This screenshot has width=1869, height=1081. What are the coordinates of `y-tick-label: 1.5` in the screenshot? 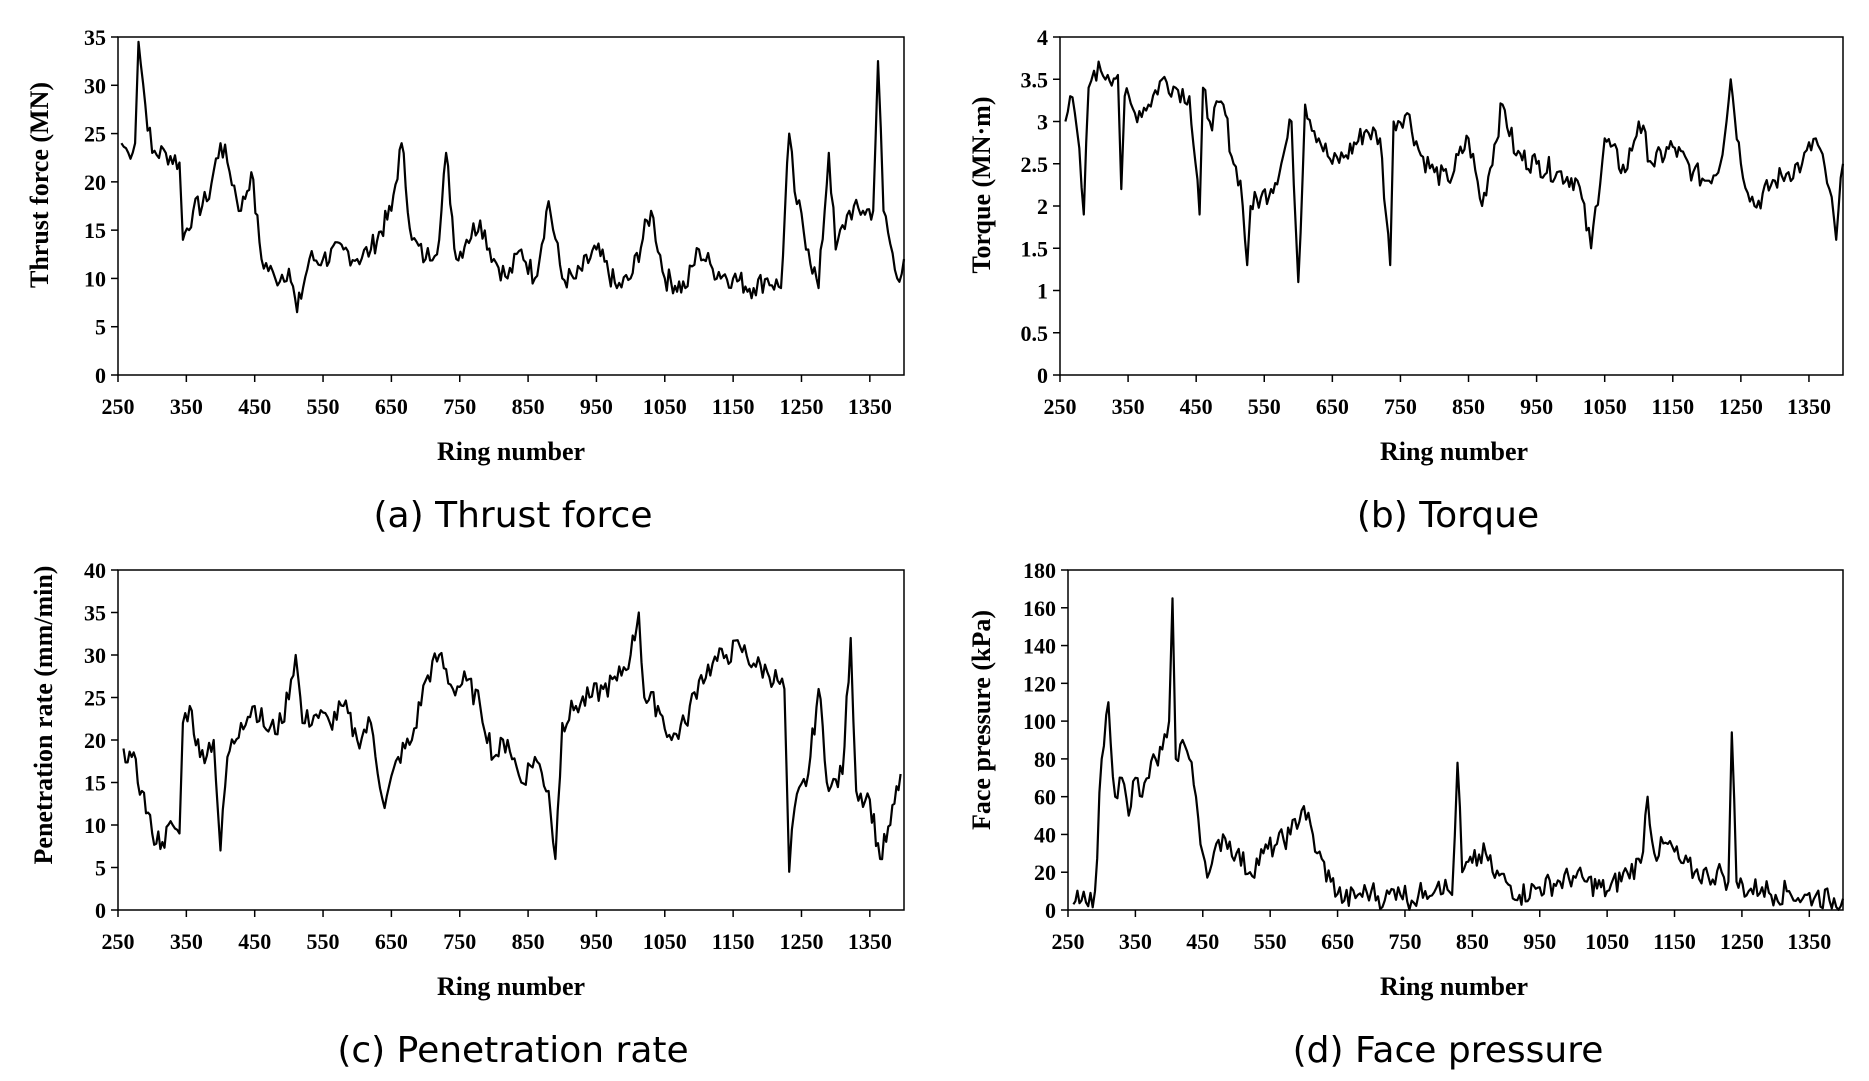 It's located at (1035, 248).